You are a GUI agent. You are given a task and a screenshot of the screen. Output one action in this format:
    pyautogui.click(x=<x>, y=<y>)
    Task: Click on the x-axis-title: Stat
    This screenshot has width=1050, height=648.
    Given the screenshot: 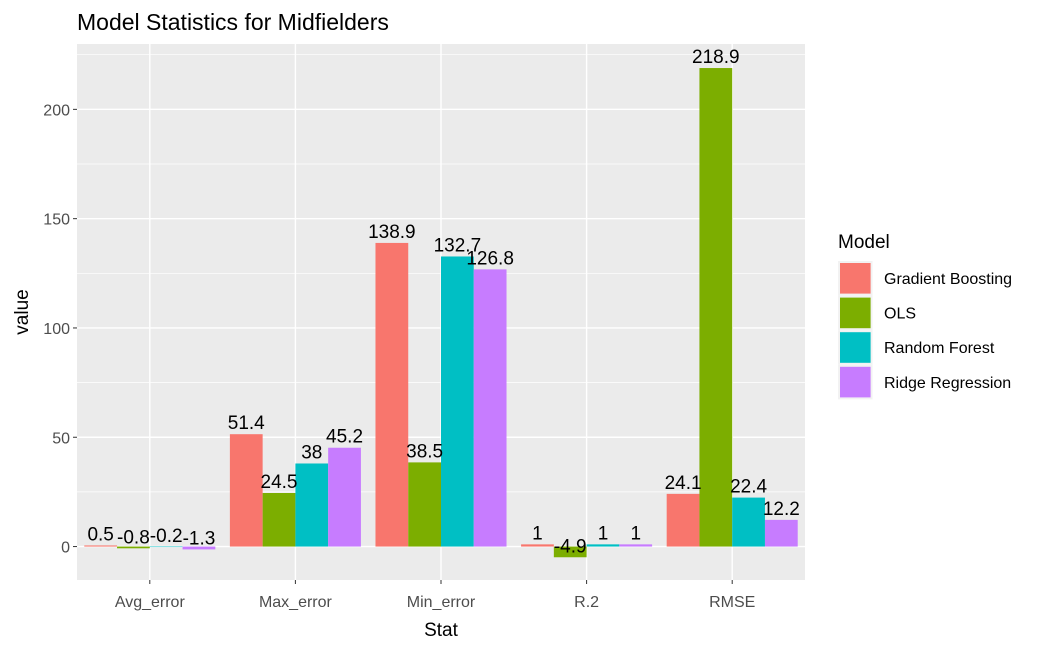 What is the action you would take?
    pyautogui.click(x=441, y=630)
    